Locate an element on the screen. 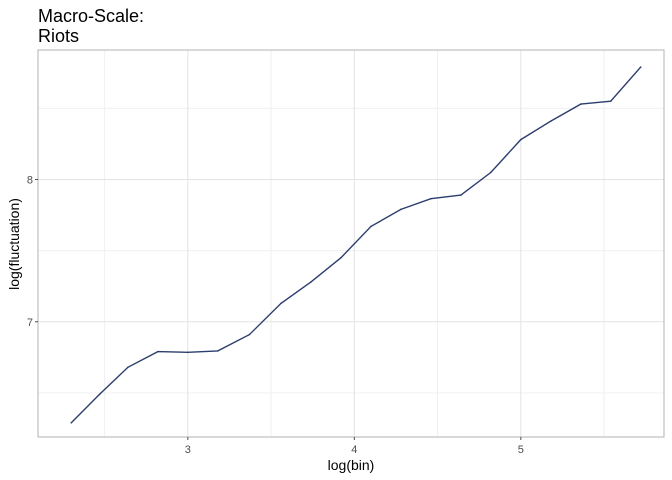  x-axis-ticks: 3 4 5 is located at coordinates (354, 446).